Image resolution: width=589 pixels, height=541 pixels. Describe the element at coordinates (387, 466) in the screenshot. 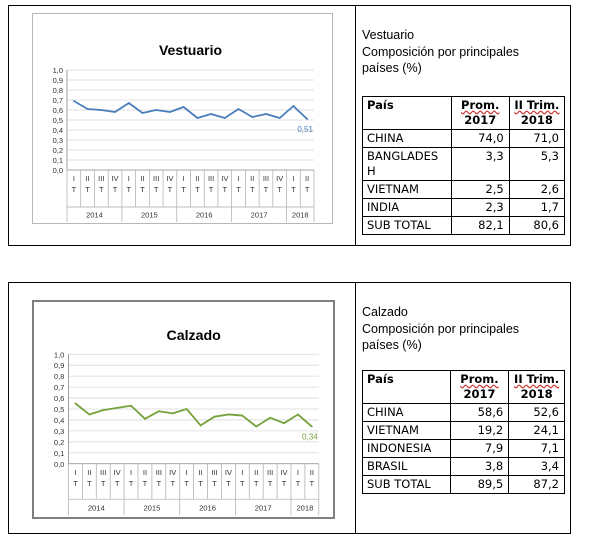

I see `country-name: BRASIL` at that location.